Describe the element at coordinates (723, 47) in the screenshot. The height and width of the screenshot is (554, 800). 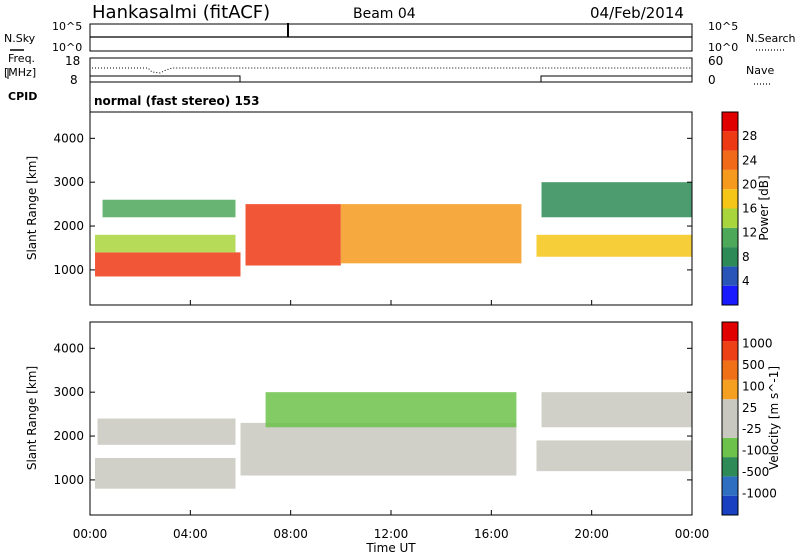
I see `nsearch-tick-bottom: 10^0` at that location.